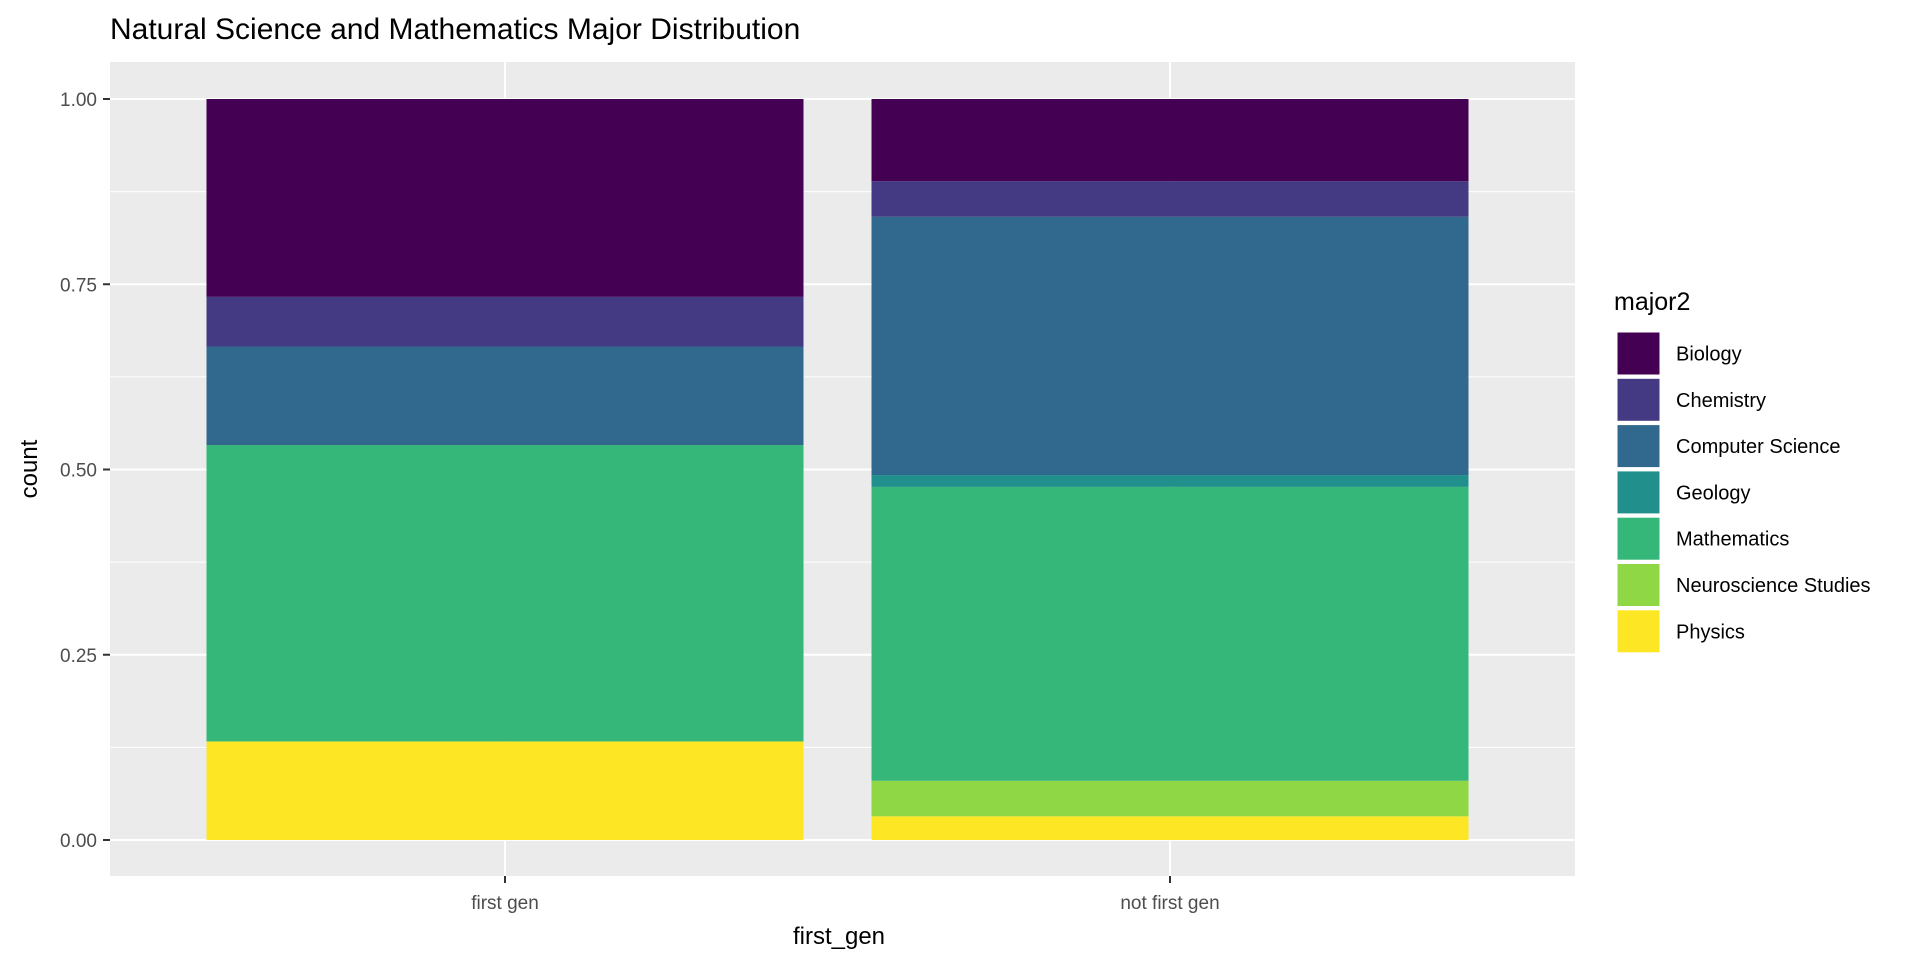 Image resolution: width=1920 pixels, height=965 pixels. What do you see at coordinates (78, 471) in the screenshot?
I see `y-tick-label: 0.50` at bounding box center [78, 471].